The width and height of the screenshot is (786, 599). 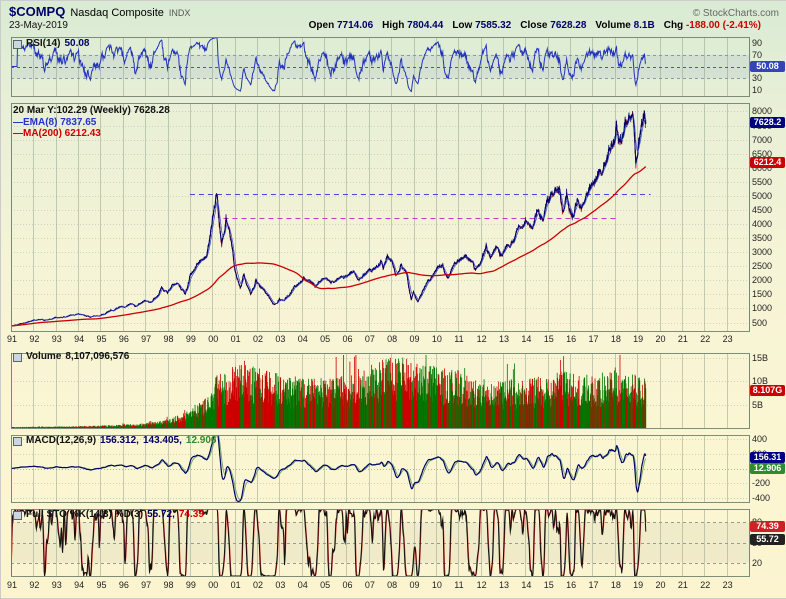 What do you see at coordinates (119, 440) in the screenshot?
I see `macd-value-1: 156.312,` at bounding box center [119, 440].